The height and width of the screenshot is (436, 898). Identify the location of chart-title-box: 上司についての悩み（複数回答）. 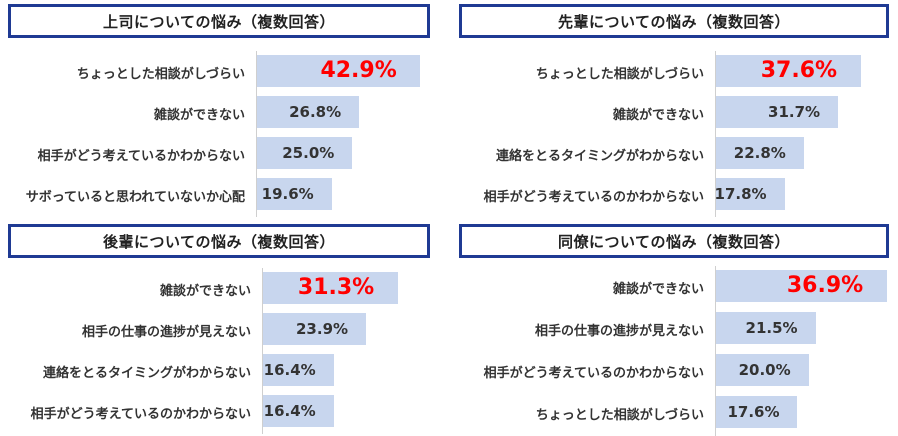
(219, 21).